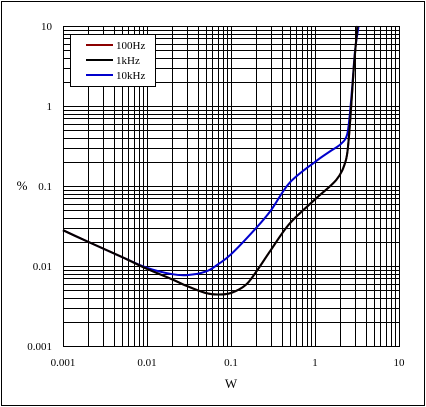 This screenshot has height=407, width=426. I want to click on y-tick-labels: 0.001 0.01 0.1 1 10, so click(39, 187).